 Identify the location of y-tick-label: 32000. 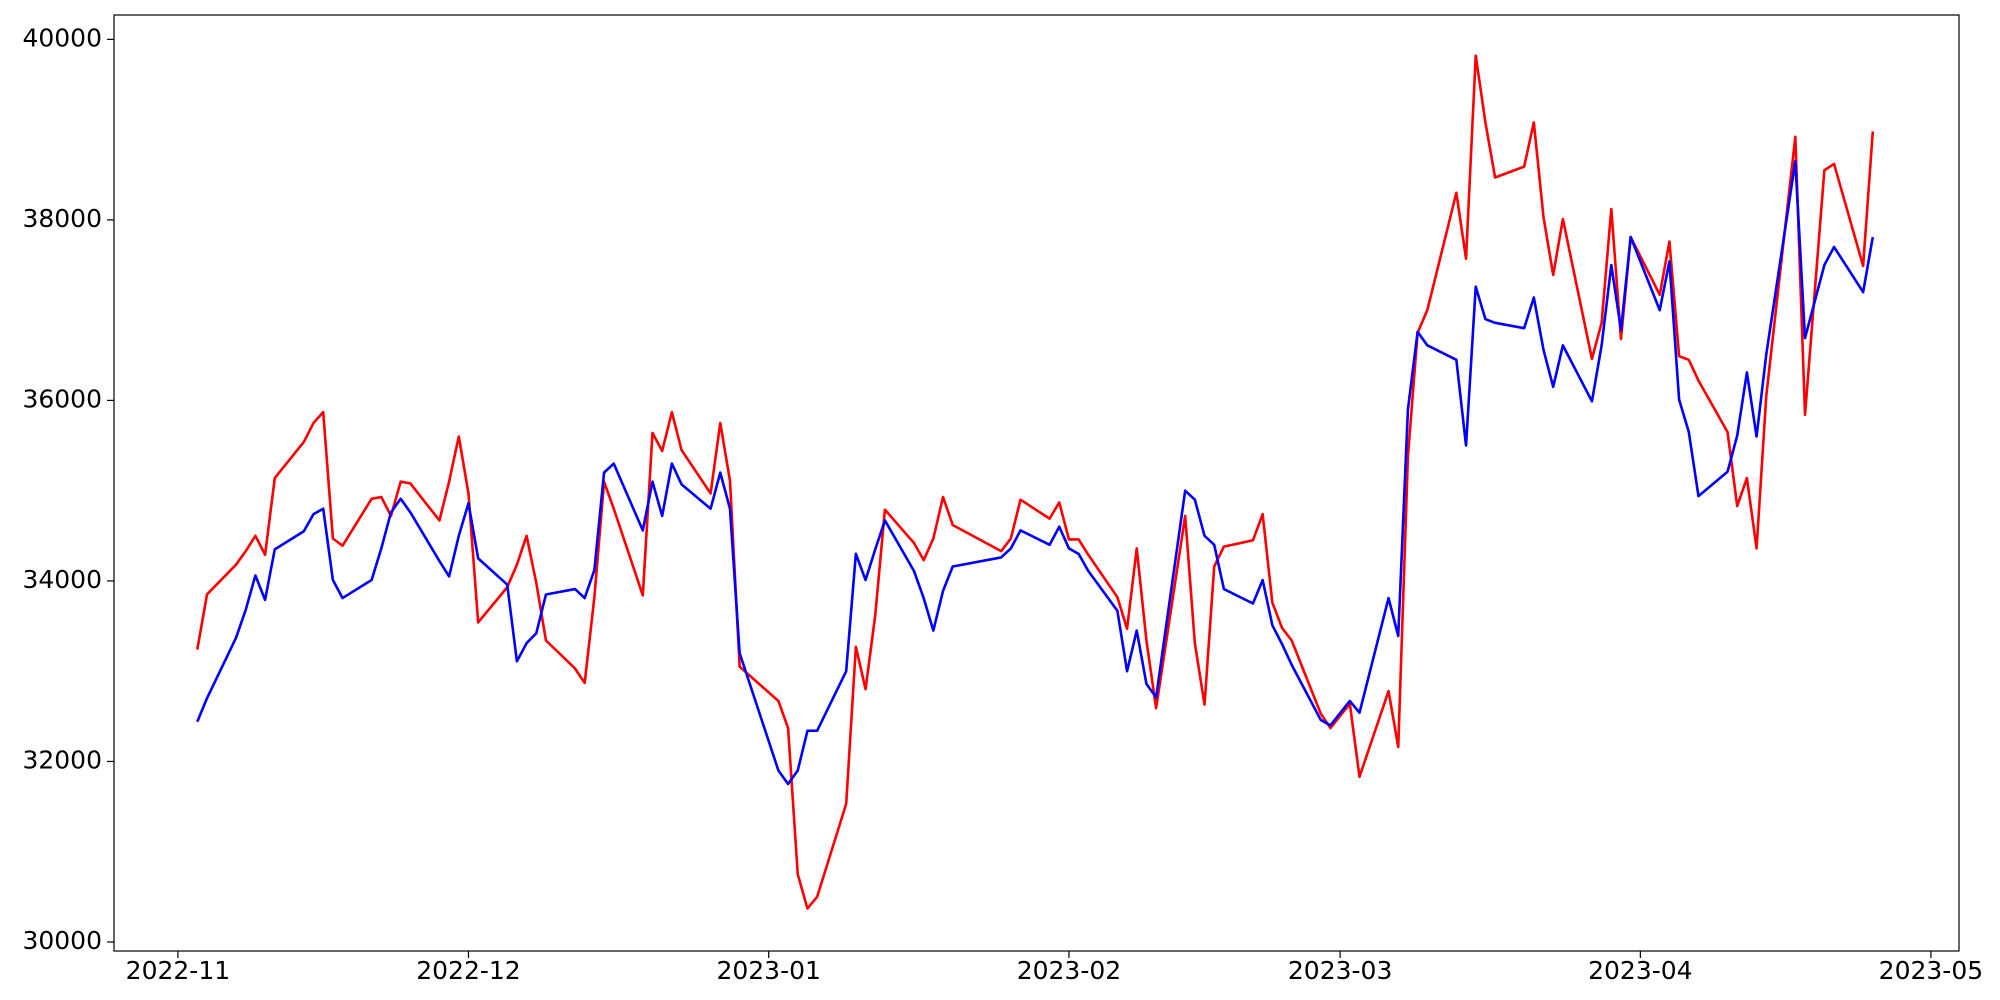
(62, 759).